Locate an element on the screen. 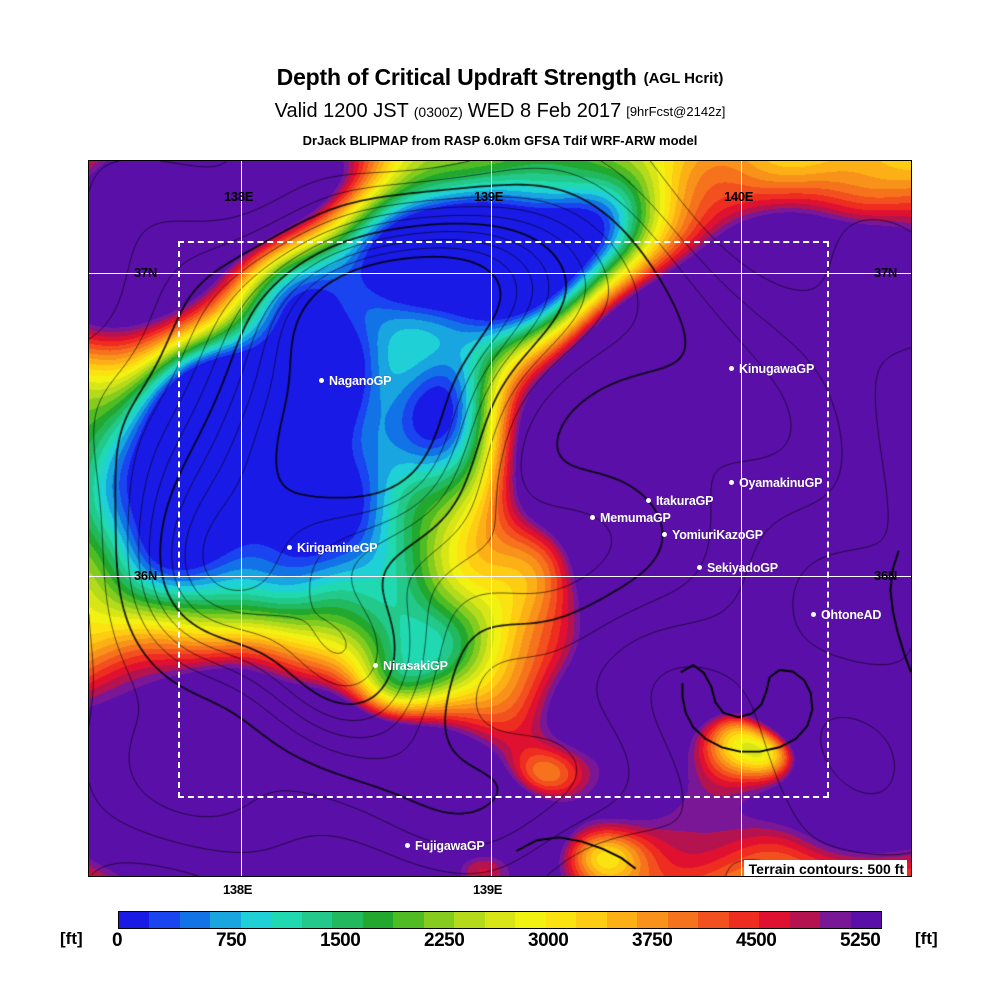 The width and height of the screenshot is (1000, 1000). station-marker: SekiyadoGP is located at coordinates (737, 567).